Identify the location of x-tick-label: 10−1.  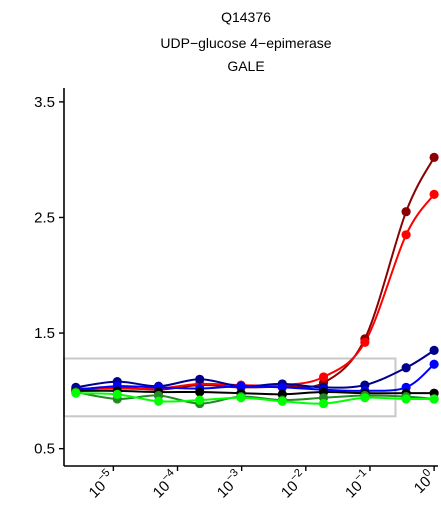
(357, 484).